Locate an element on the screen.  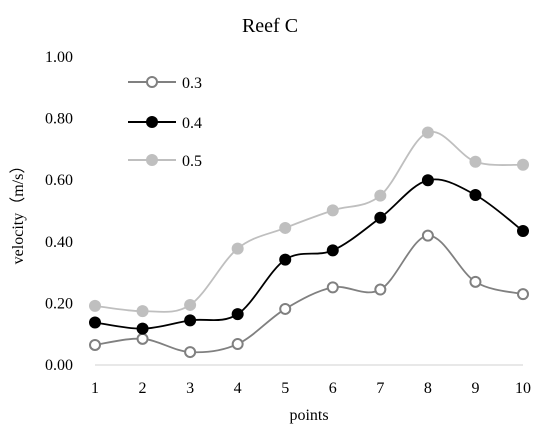
legend-item: 0.4 is located at coordinates (165, 123).